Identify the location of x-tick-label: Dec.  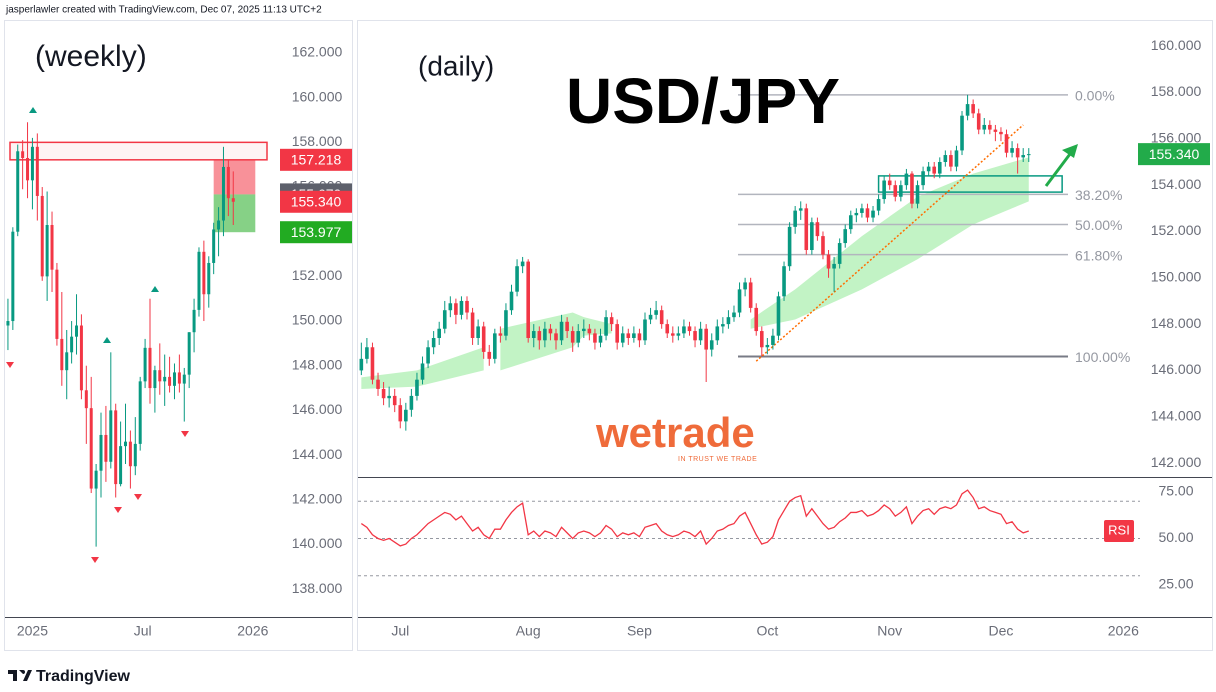
(1000, 631).